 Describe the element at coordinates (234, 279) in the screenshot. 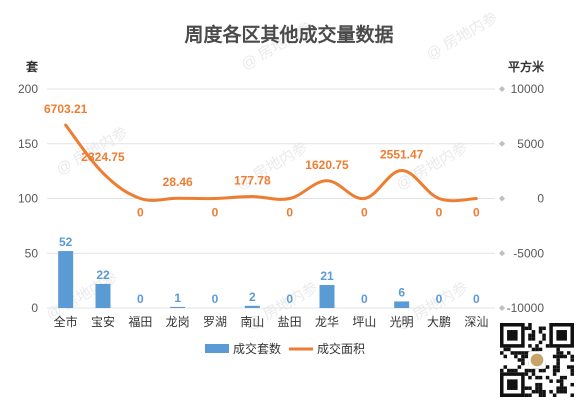

I see `bar-series` at that location.